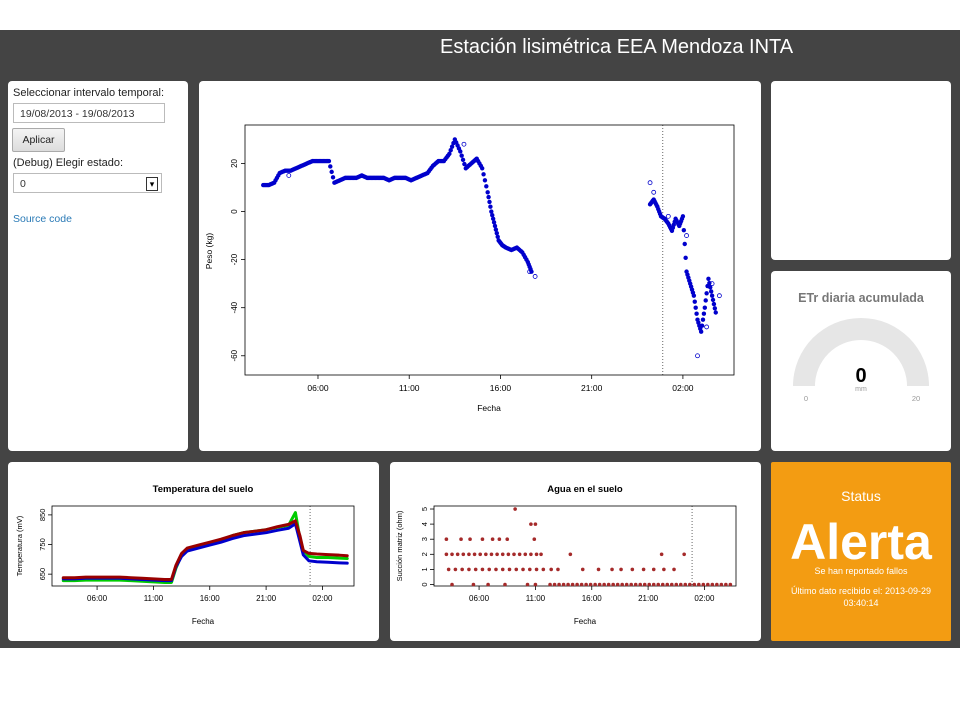 Image resolution: width=960 pixels, height=720 pixels. What do you see at coordinates (68, 163) in the screenshot?
I see `state-label: (Debug) Elegir estado:` at bounding box center [68, 163].